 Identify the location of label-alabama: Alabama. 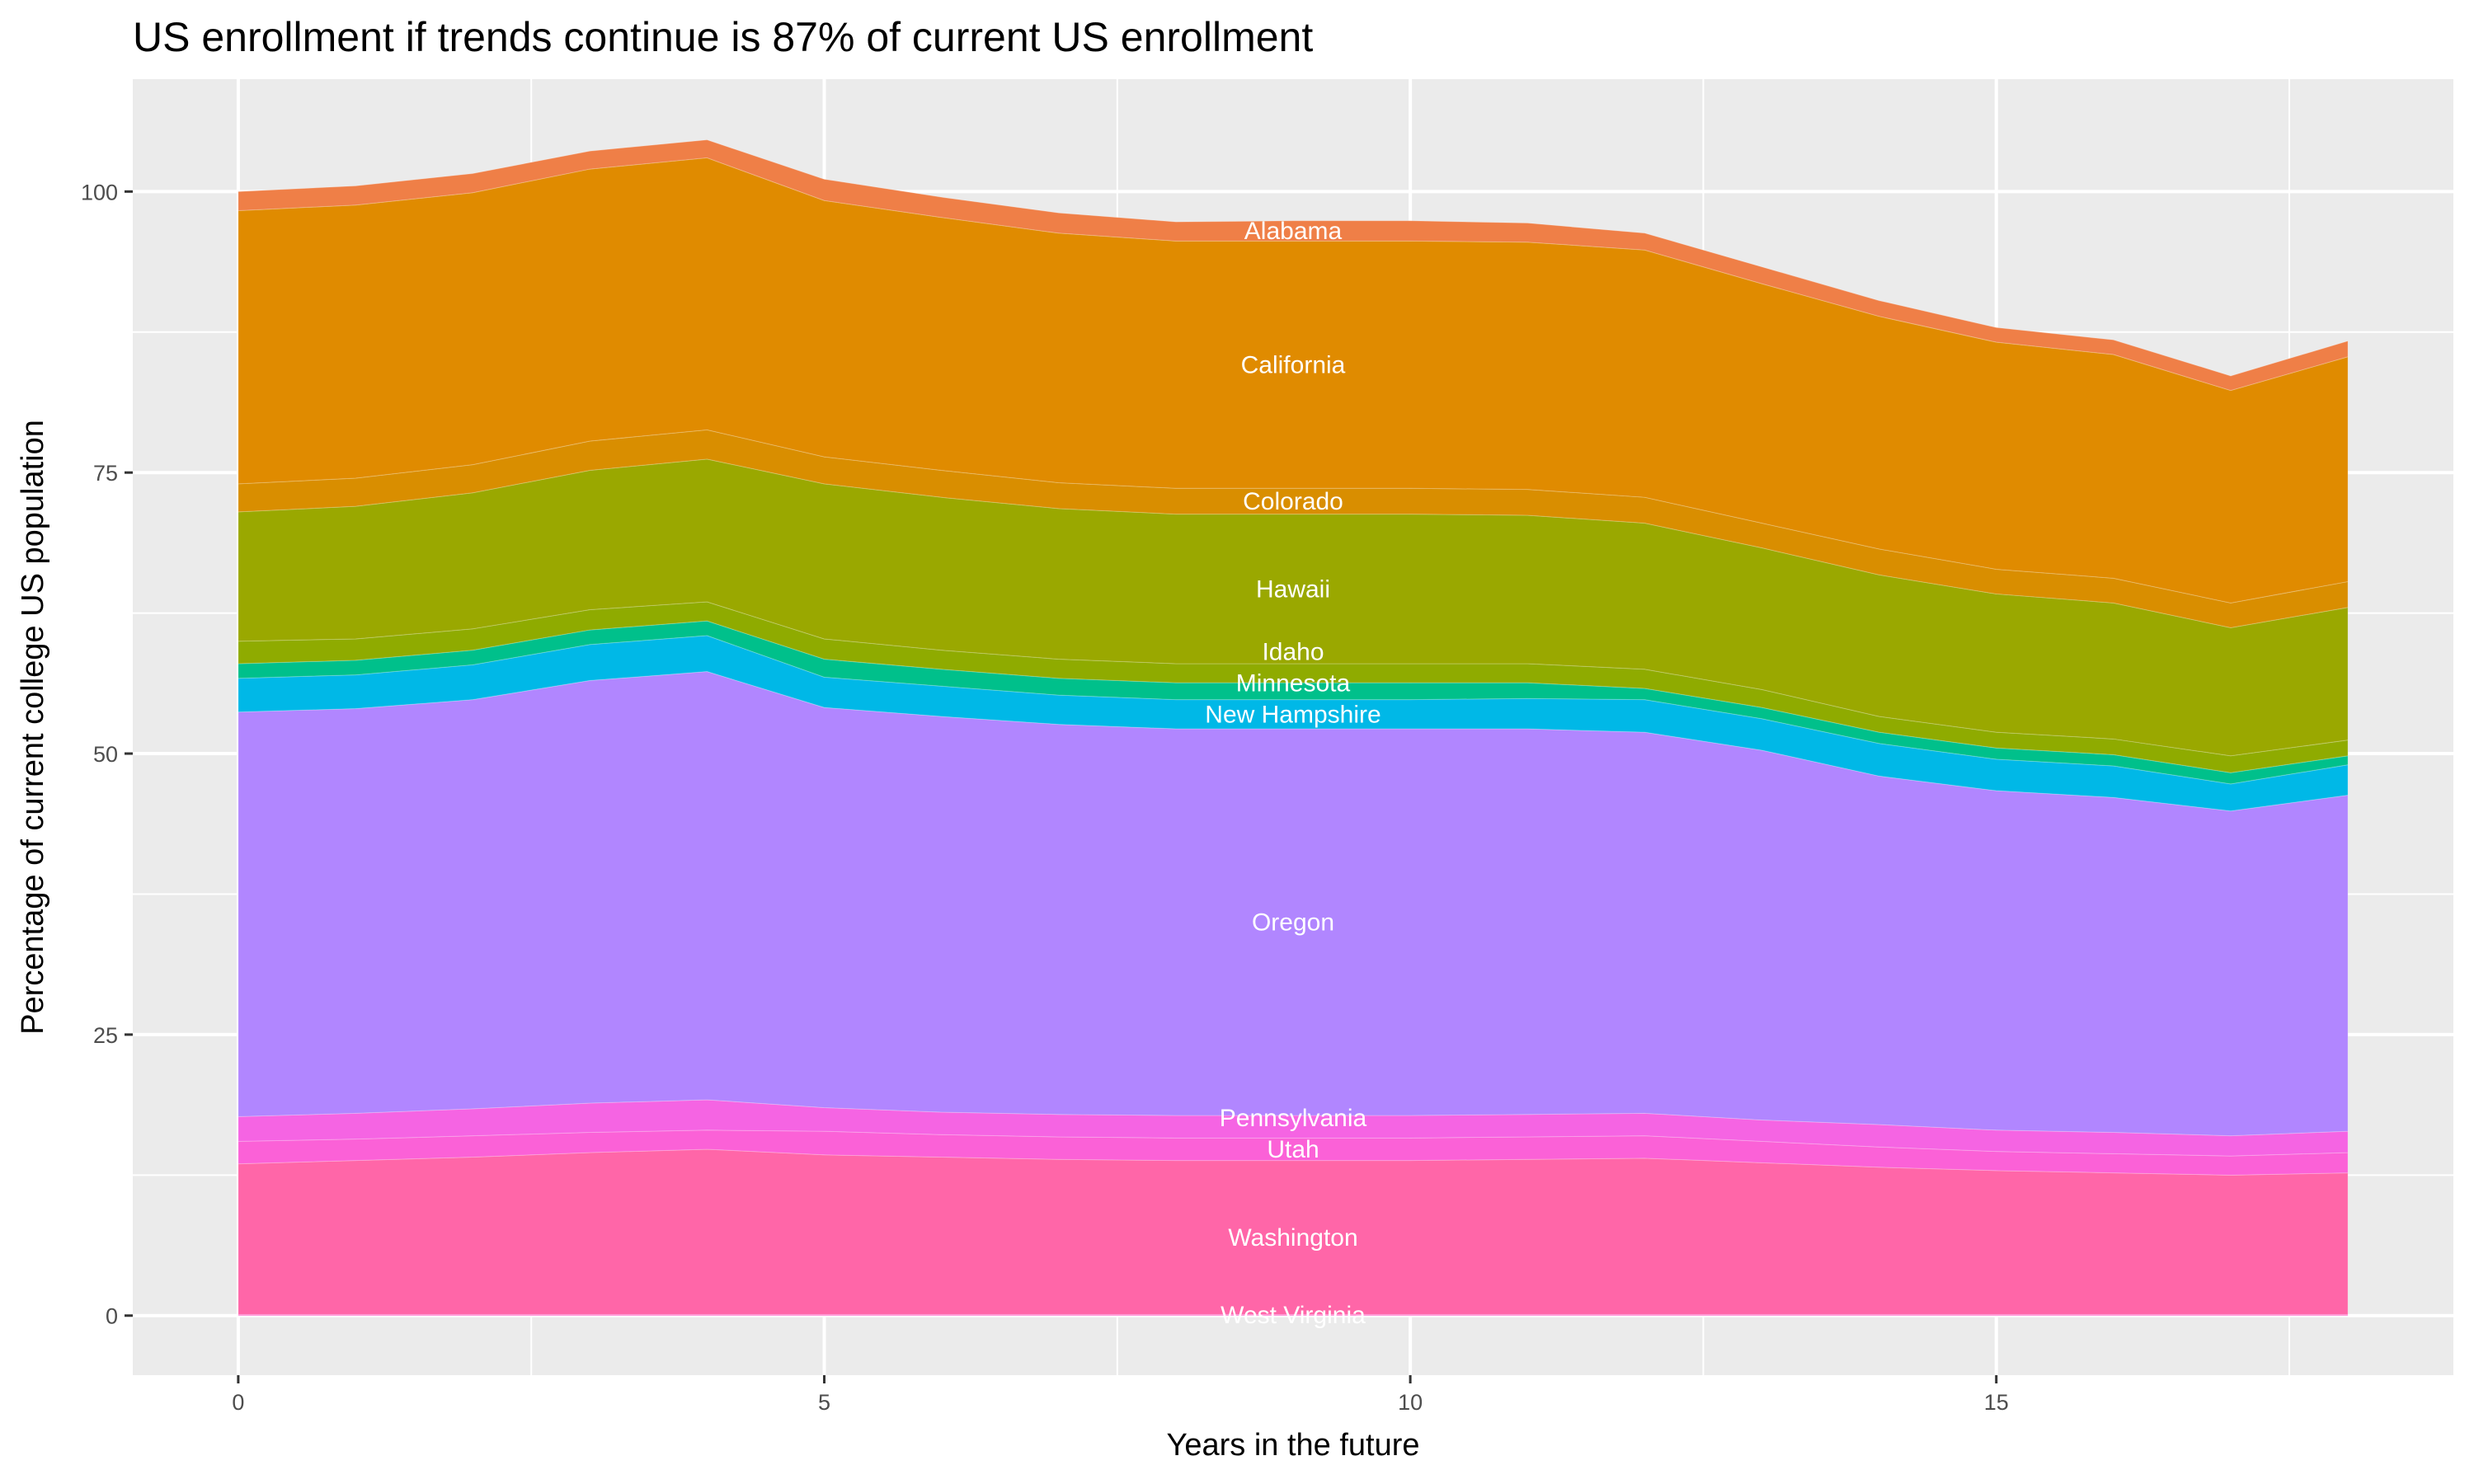
(1293, 231).